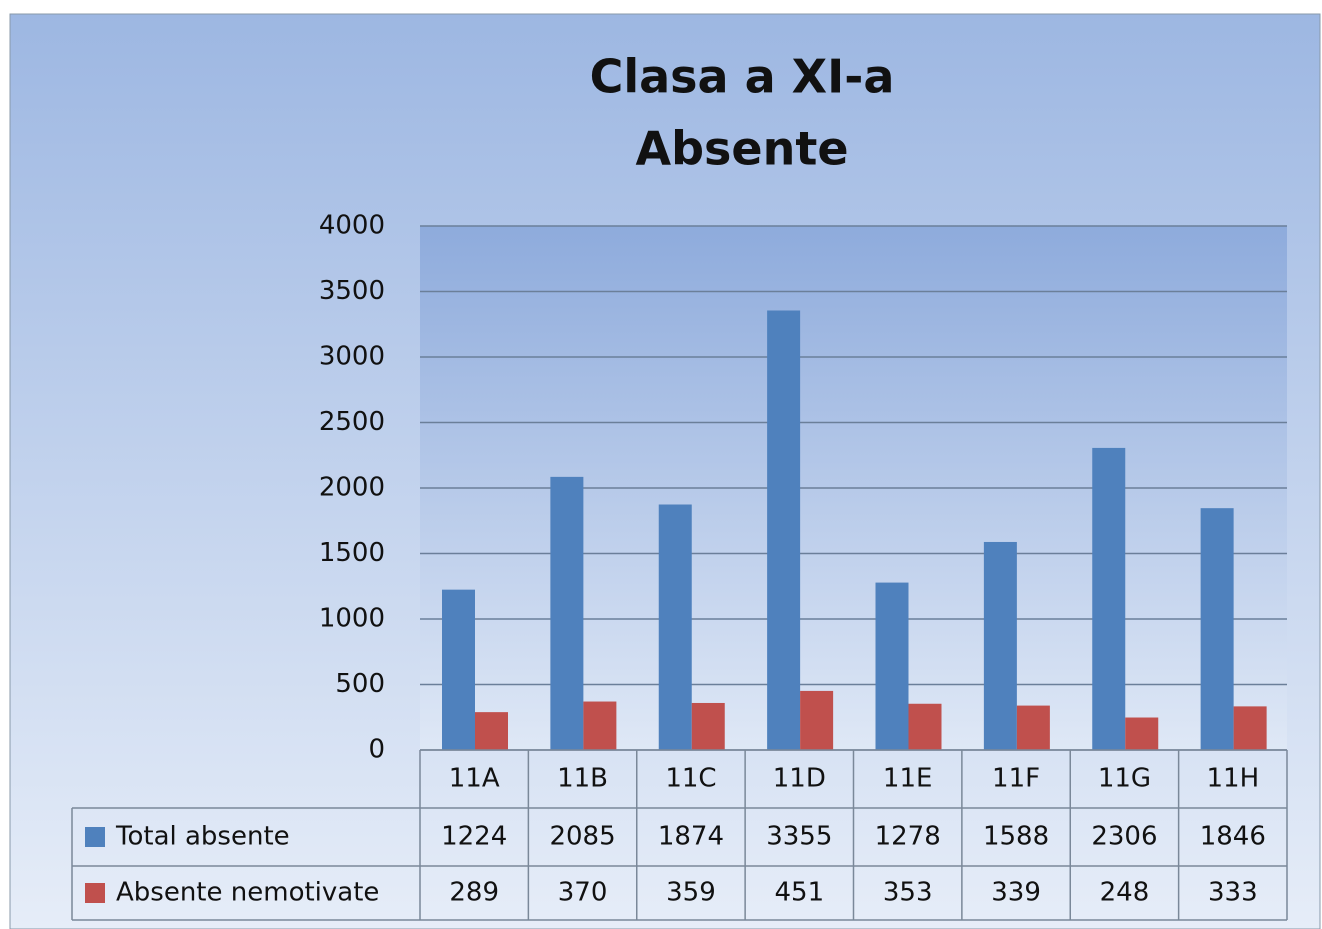 Image resolution: width=1322 pixels, height=929 pixels. Describe the element at coordinates (691, 837) in the screenshot. I see `table-value: 1874` at that location.